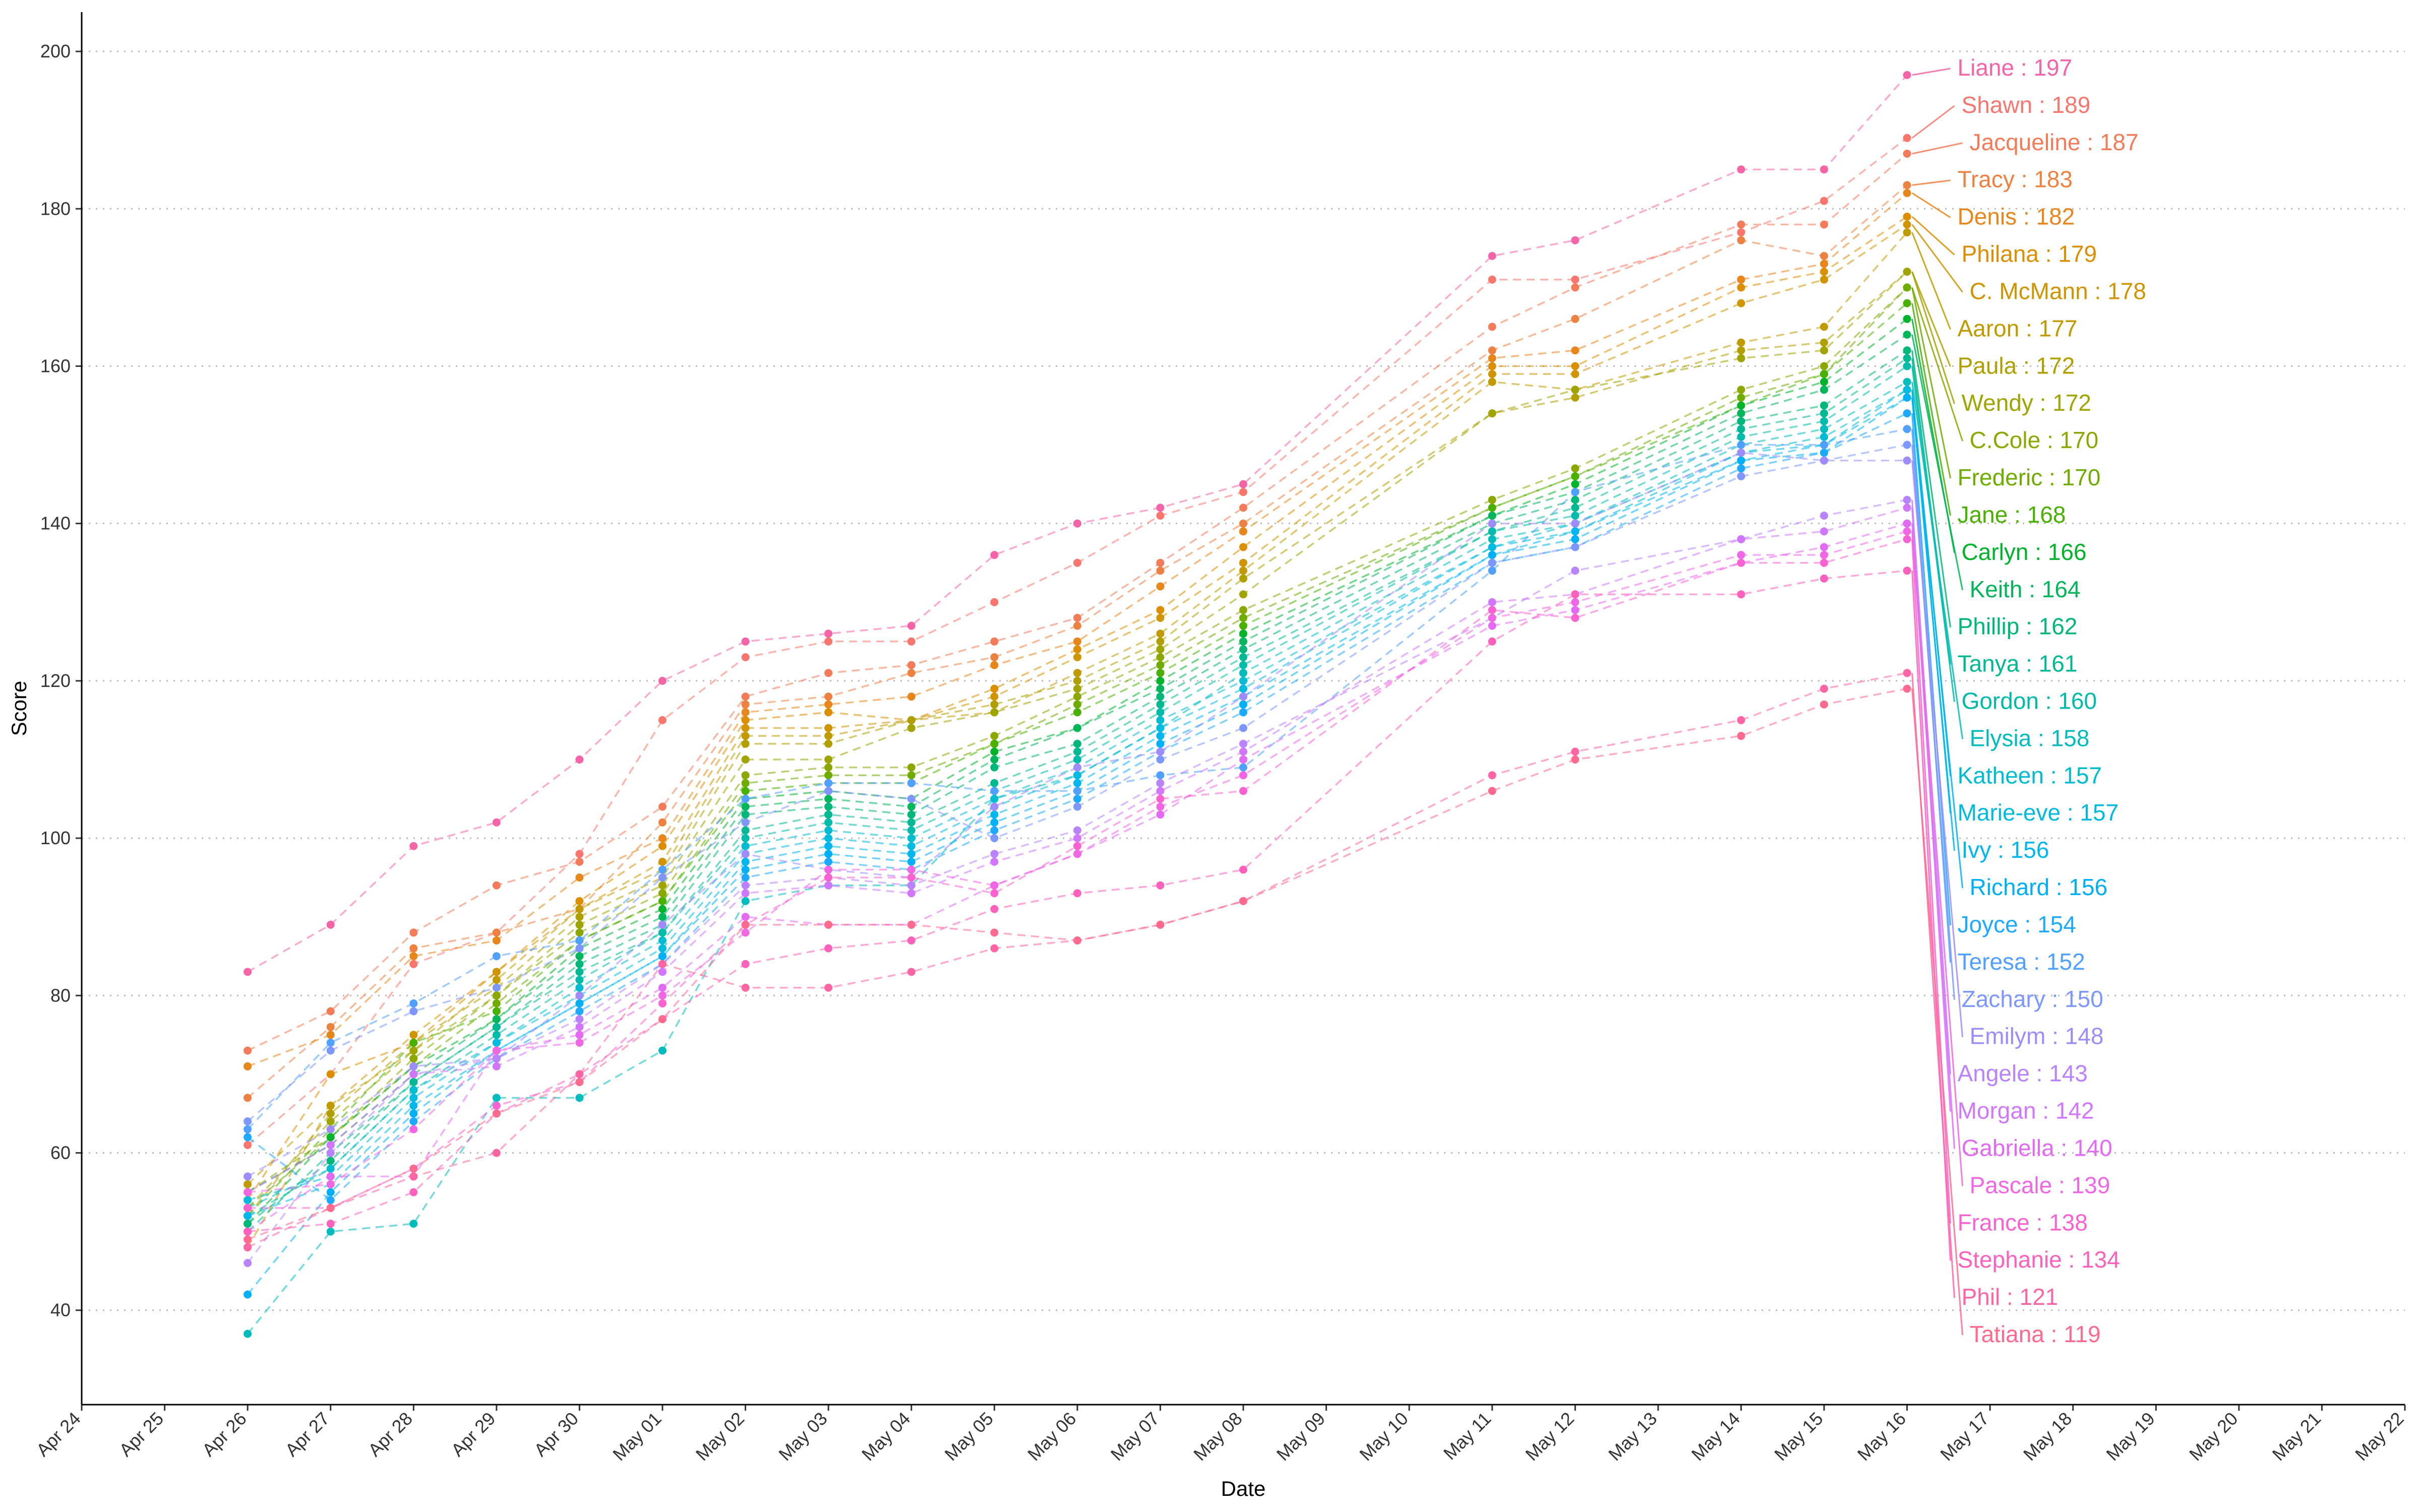  What do you see at coordinates (55, 366) in the screenshot?
I see `y-tick-label: 160` at bounding box center [55, 366].